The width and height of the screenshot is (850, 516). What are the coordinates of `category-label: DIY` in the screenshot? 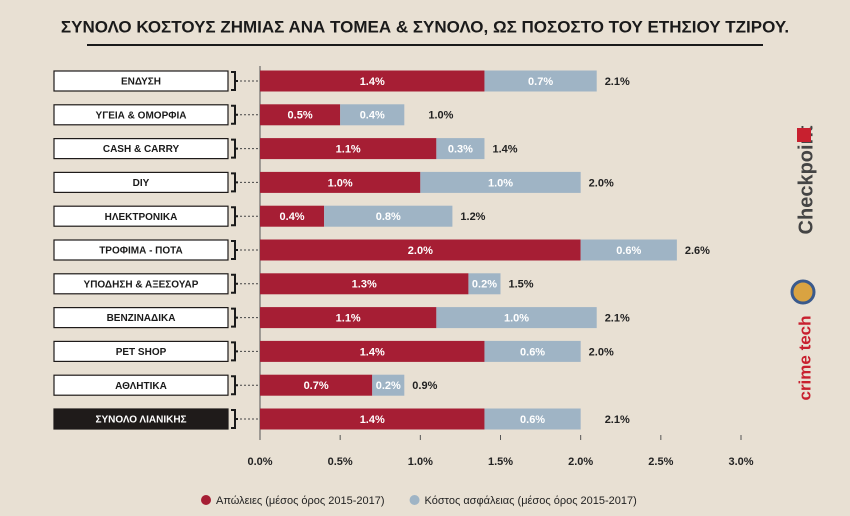 It's located at (141, 183).